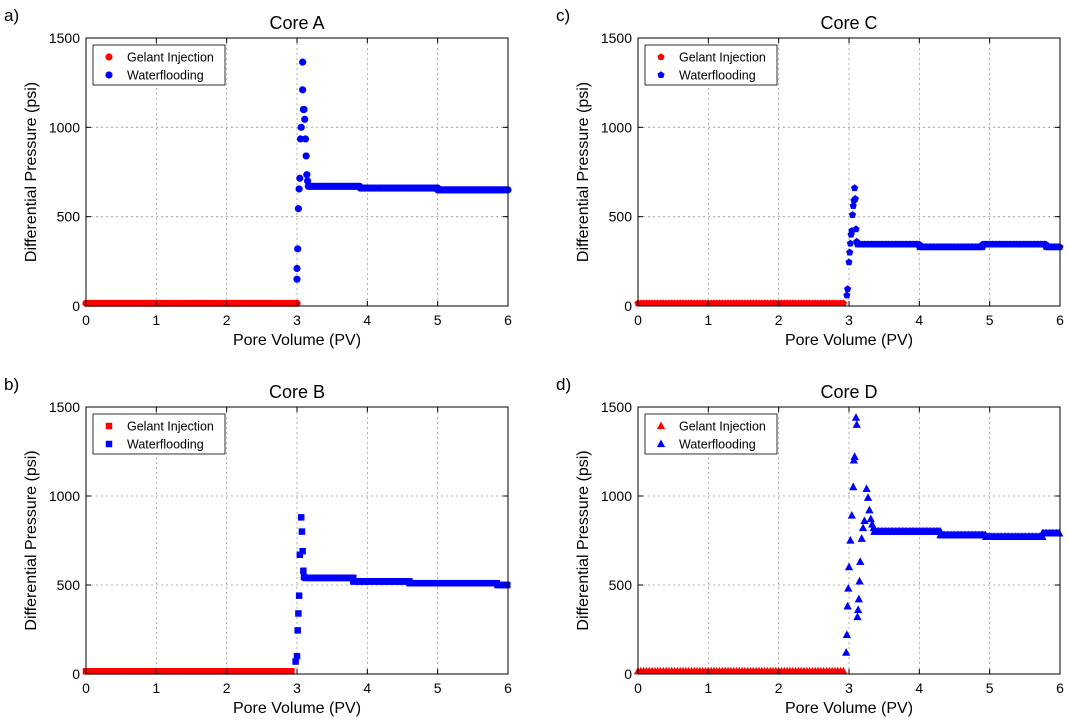 This screenshot has height=721, width=1069. Describe the element at coordinates (296, 23) in the screenshot. I see `chart-title: Core A` at that location.